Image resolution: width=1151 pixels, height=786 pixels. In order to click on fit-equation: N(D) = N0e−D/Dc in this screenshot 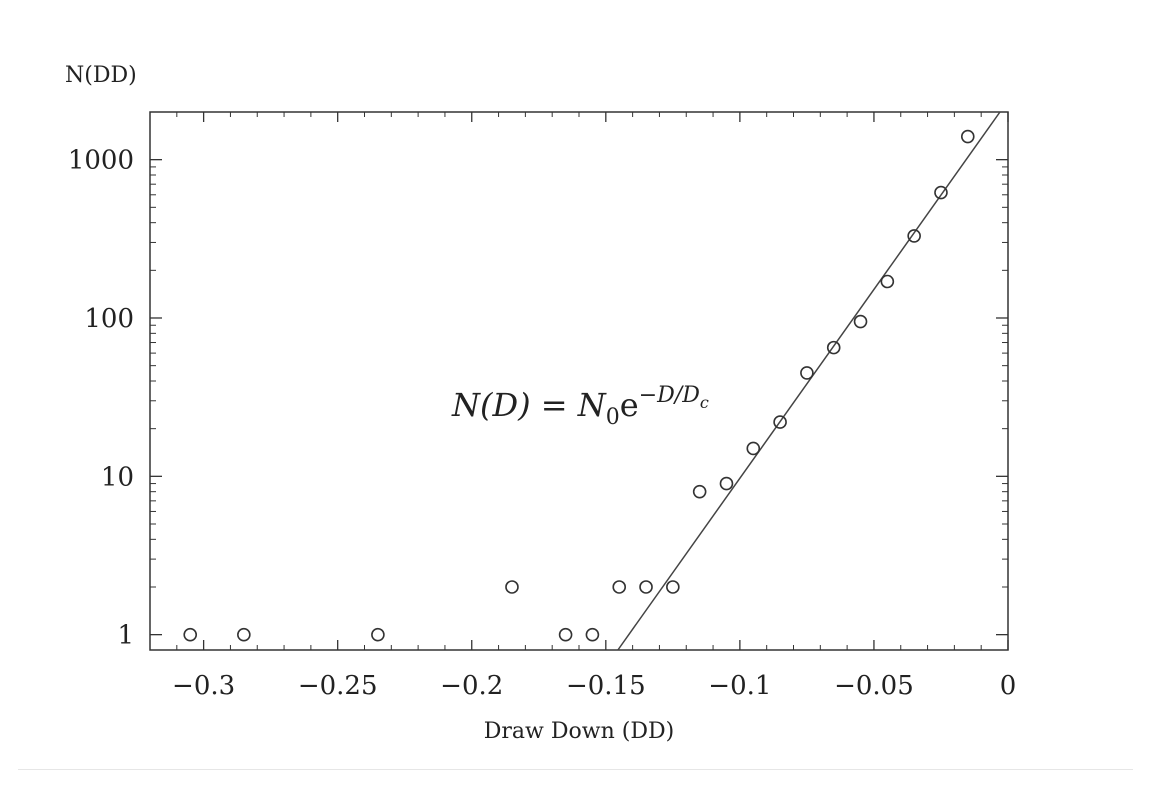, I will do `click(580, 406)`.